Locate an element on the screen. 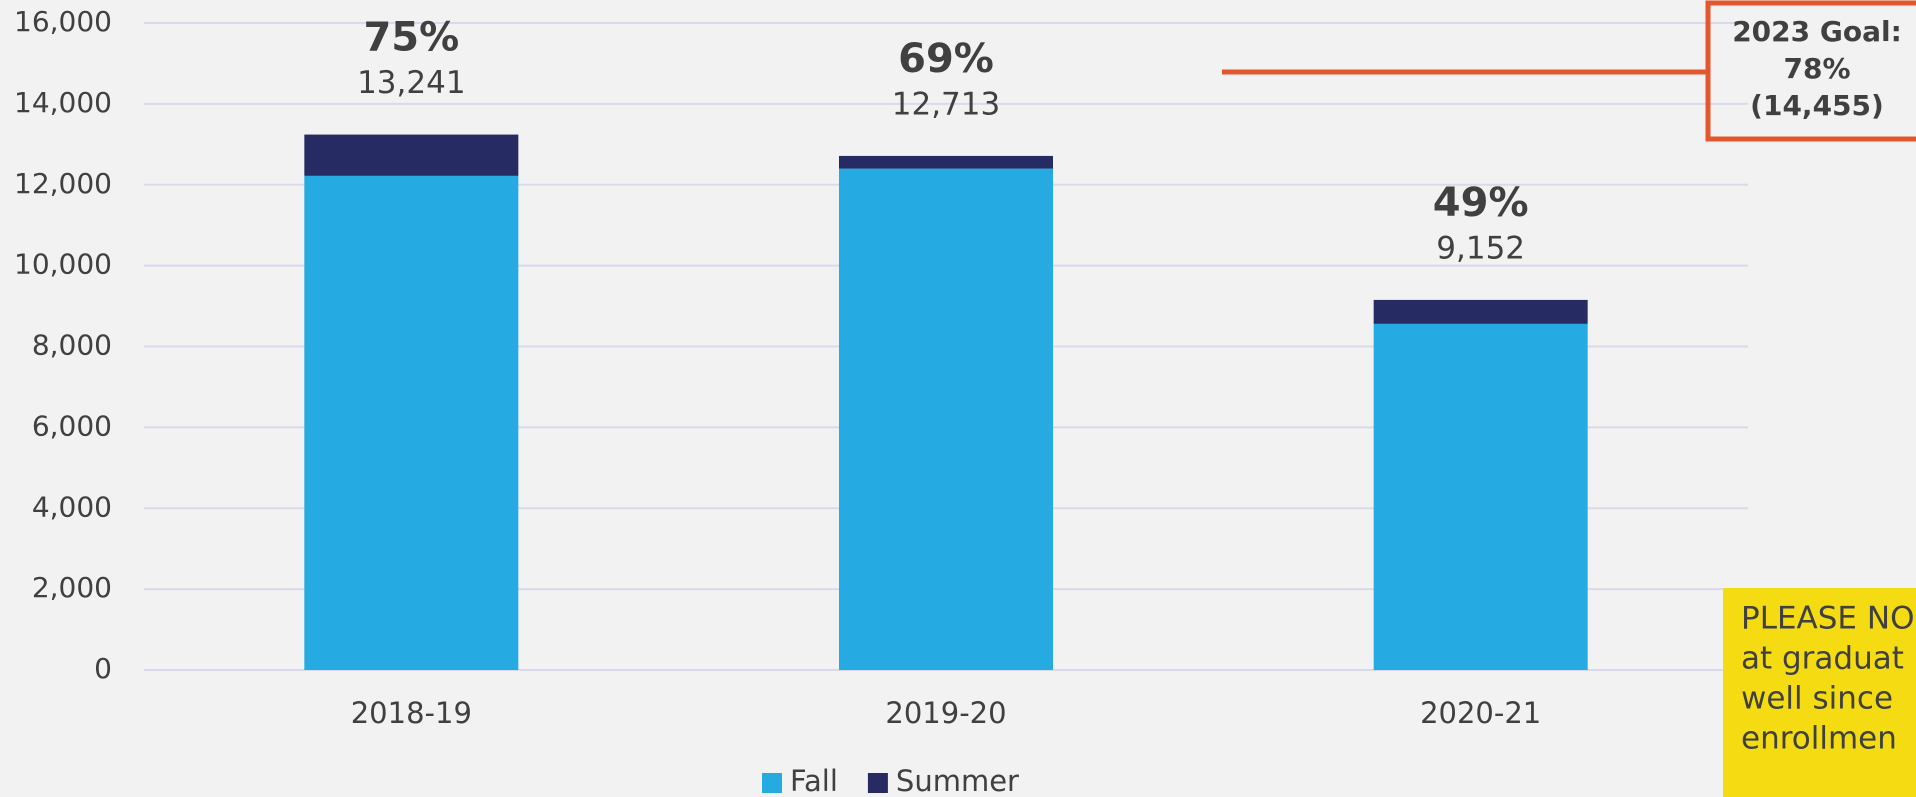 The height and width of the screenshot is (797, 1916). note-text: PLEASE NO is located at coordinates (1827, 619).